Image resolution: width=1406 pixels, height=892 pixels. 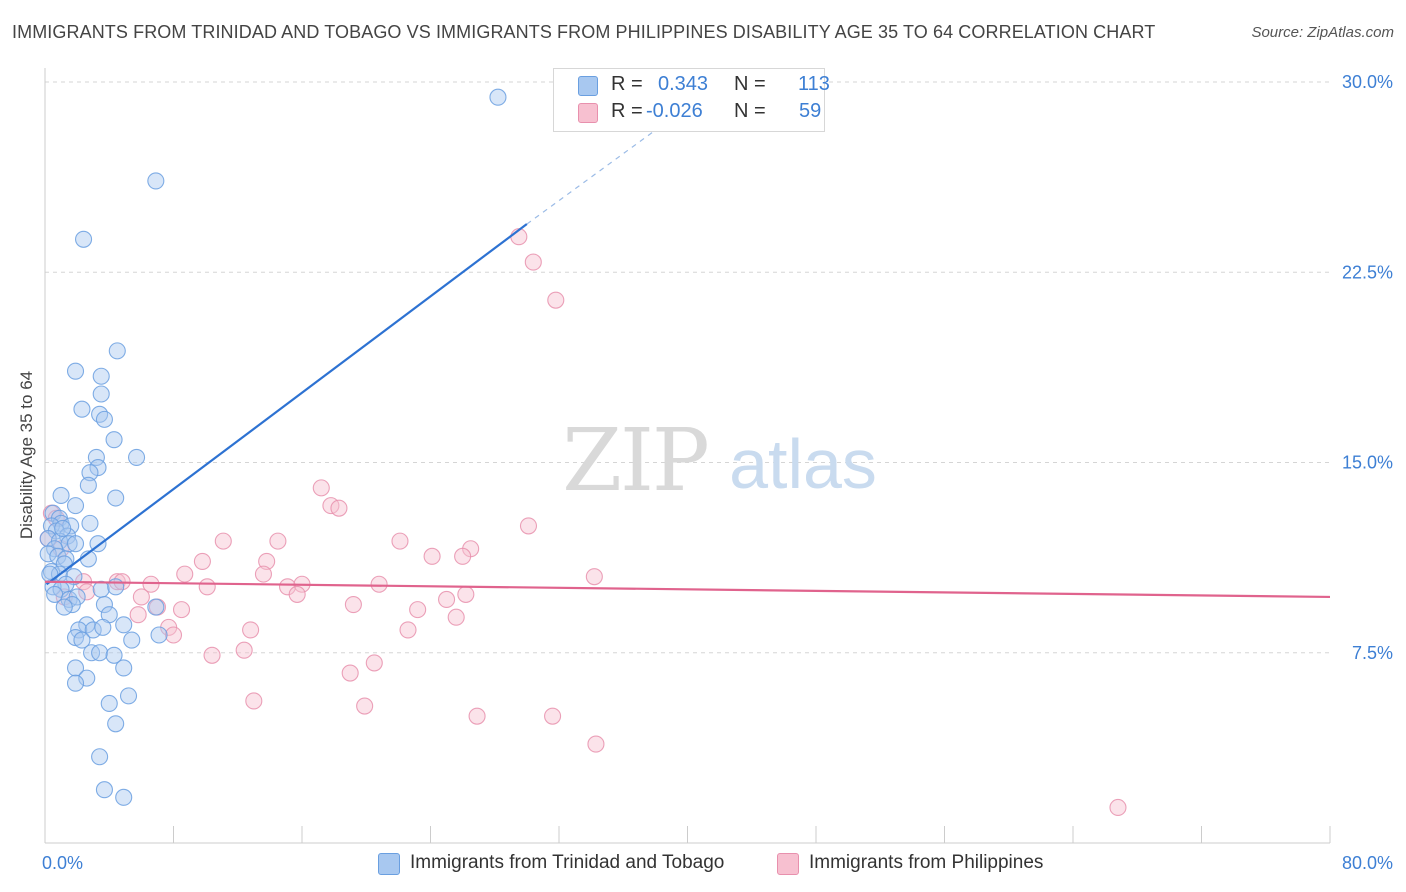 What do you see at coordinates (687, 589) in the screenshot?
I see `philippines-trend-line` at bounding box center [687, 589].